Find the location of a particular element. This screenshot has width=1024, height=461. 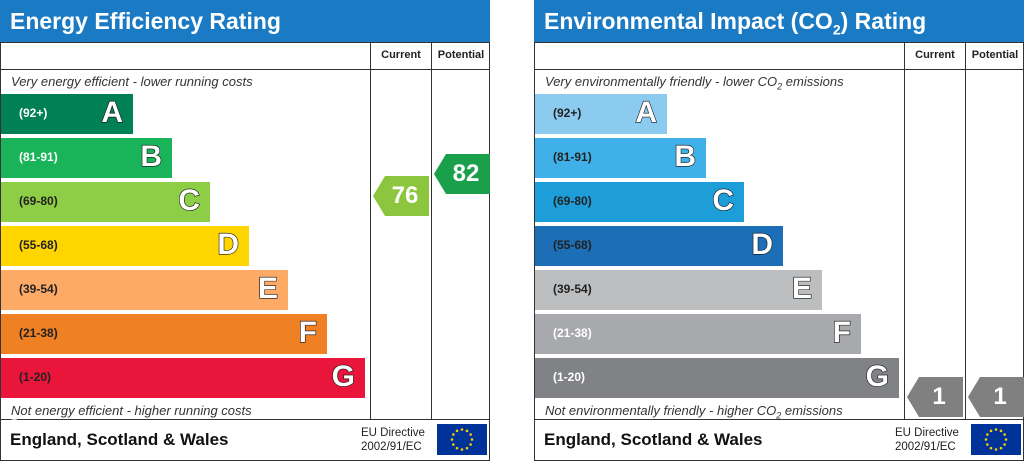

environment-current-rating: 1 is located at coordinates (935, 397).